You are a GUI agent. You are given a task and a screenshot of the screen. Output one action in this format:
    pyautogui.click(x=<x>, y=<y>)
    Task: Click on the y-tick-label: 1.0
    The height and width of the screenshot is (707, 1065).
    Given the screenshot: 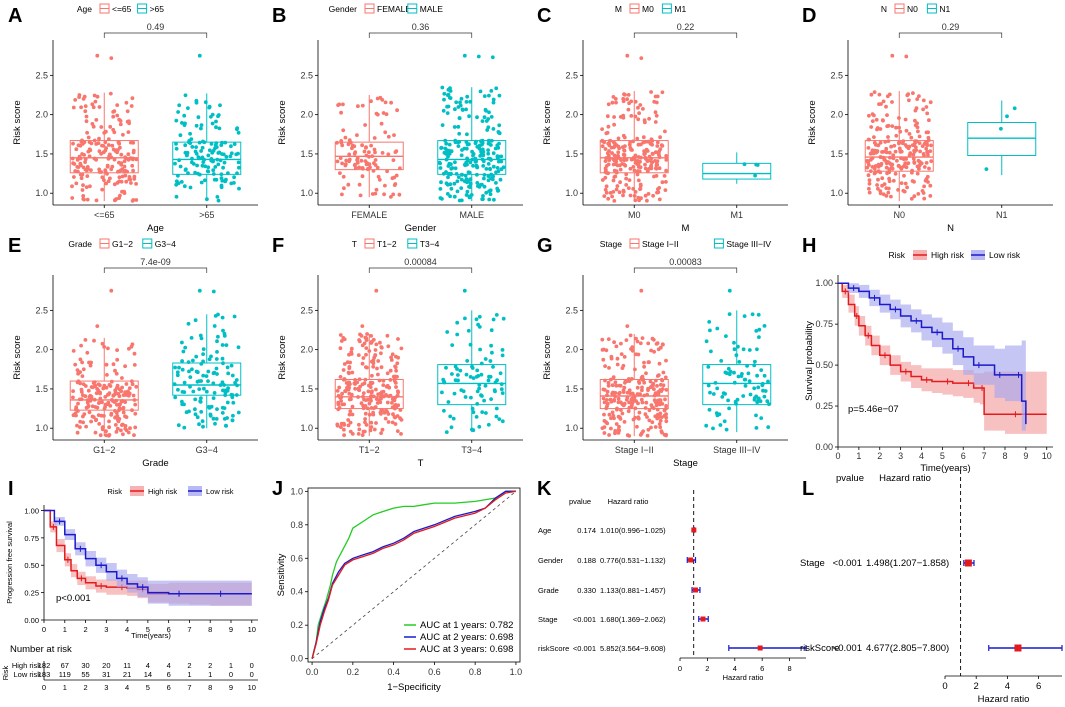 What is the action you would take?
    pyautogui.click(x=306, y=193)
    